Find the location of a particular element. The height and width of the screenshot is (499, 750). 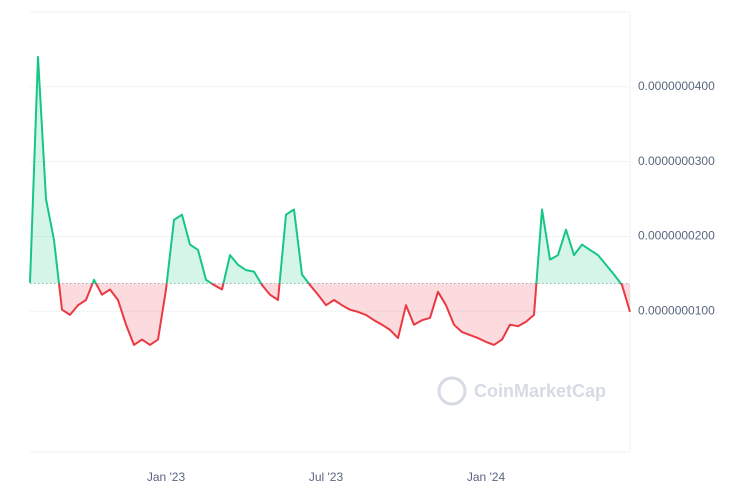

watermark: CoinMarketCap is located at coordinates (521, 391).